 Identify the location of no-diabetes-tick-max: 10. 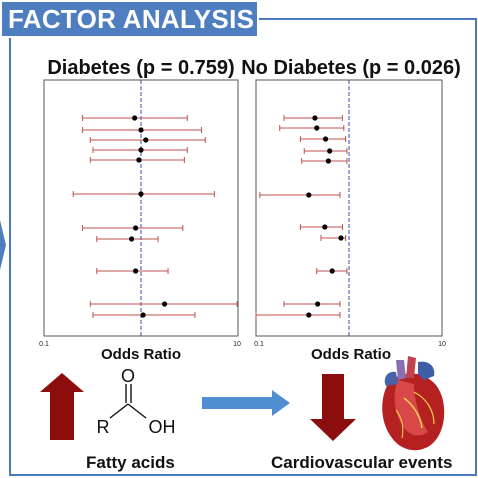
(442, 344).